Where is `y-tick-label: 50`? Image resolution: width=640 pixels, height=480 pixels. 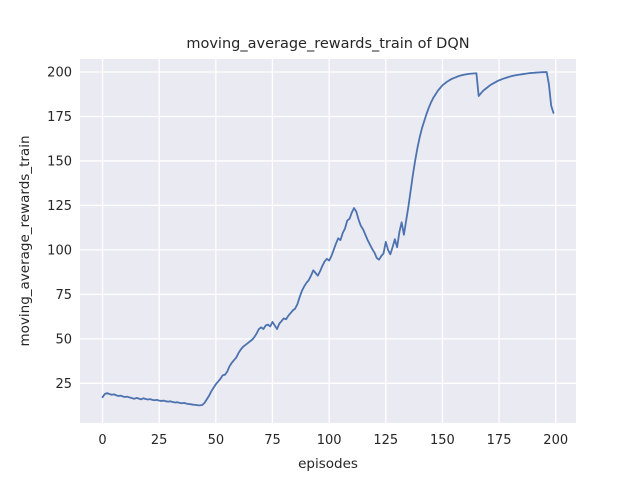 y-tick-label: 50 is located at coordinates (63, 339).